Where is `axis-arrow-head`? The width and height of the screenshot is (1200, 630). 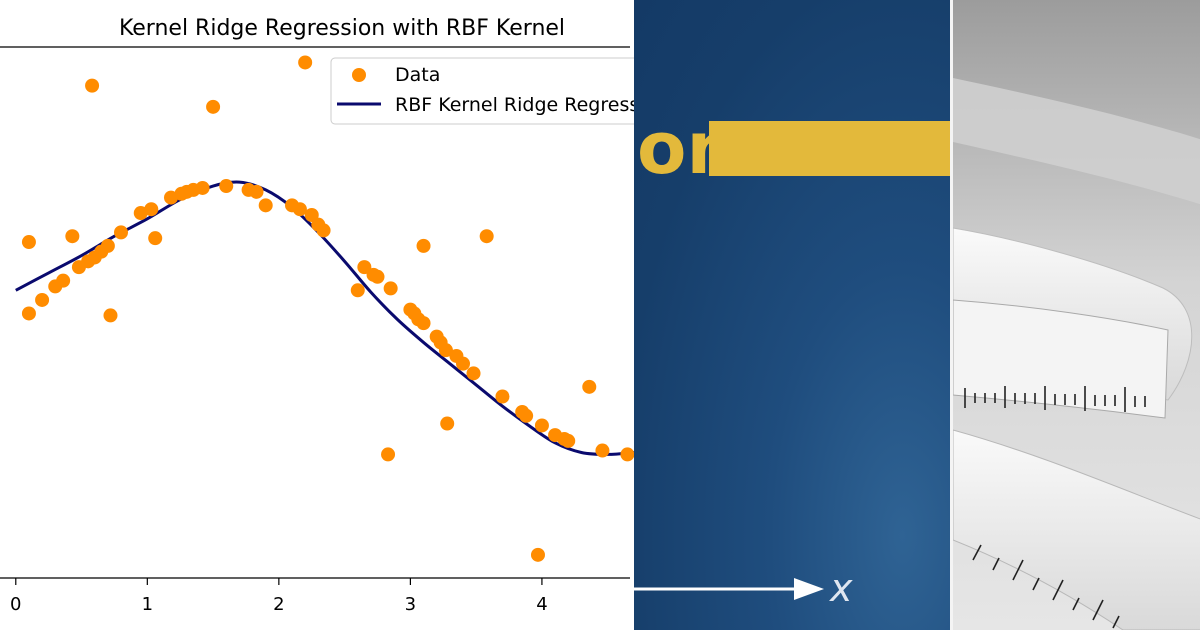 axis-arrow-head is located at coordinates (809, 589).